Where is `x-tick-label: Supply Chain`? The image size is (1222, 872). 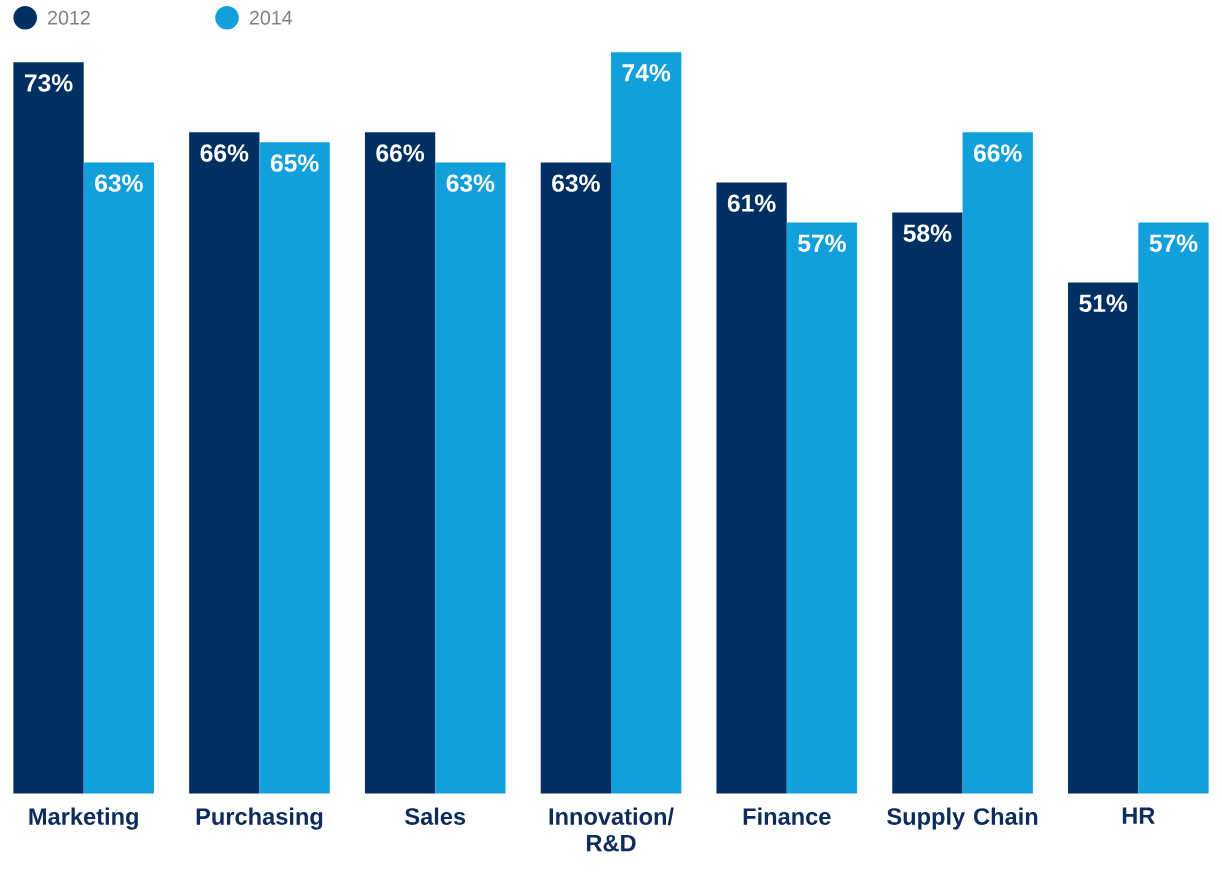 x-tick-label: Supply Chain is located at coordinates (962, 818).